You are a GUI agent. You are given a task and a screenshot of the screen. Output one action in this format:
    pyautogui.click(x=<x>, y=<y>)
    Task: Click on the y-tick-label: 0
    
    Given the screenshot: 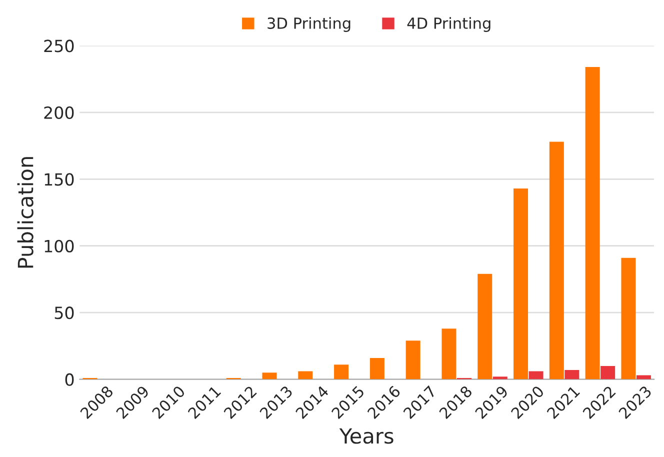 What is the action you would take?
    pyautogui.click(x=69, y=379)
    